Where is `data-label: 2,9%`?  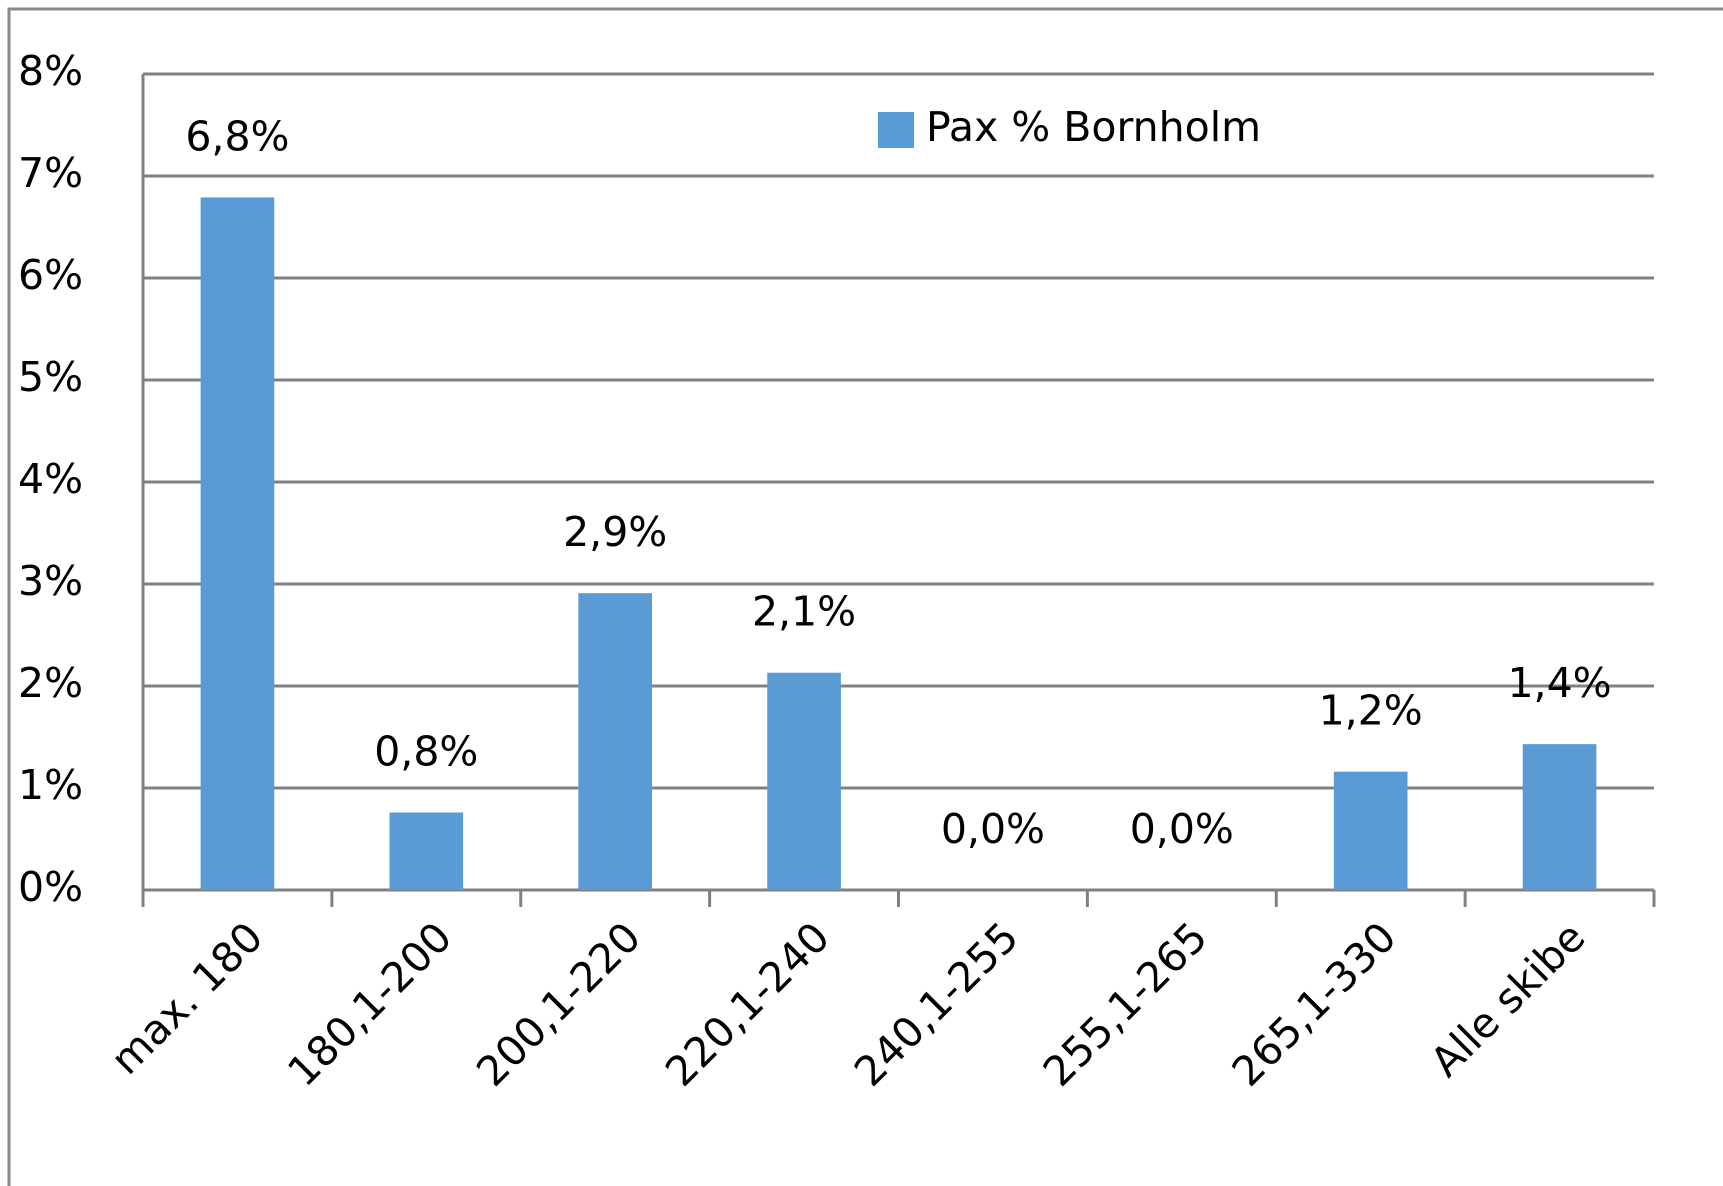 data-label: 2,9% is located at coordinates (615, 532).